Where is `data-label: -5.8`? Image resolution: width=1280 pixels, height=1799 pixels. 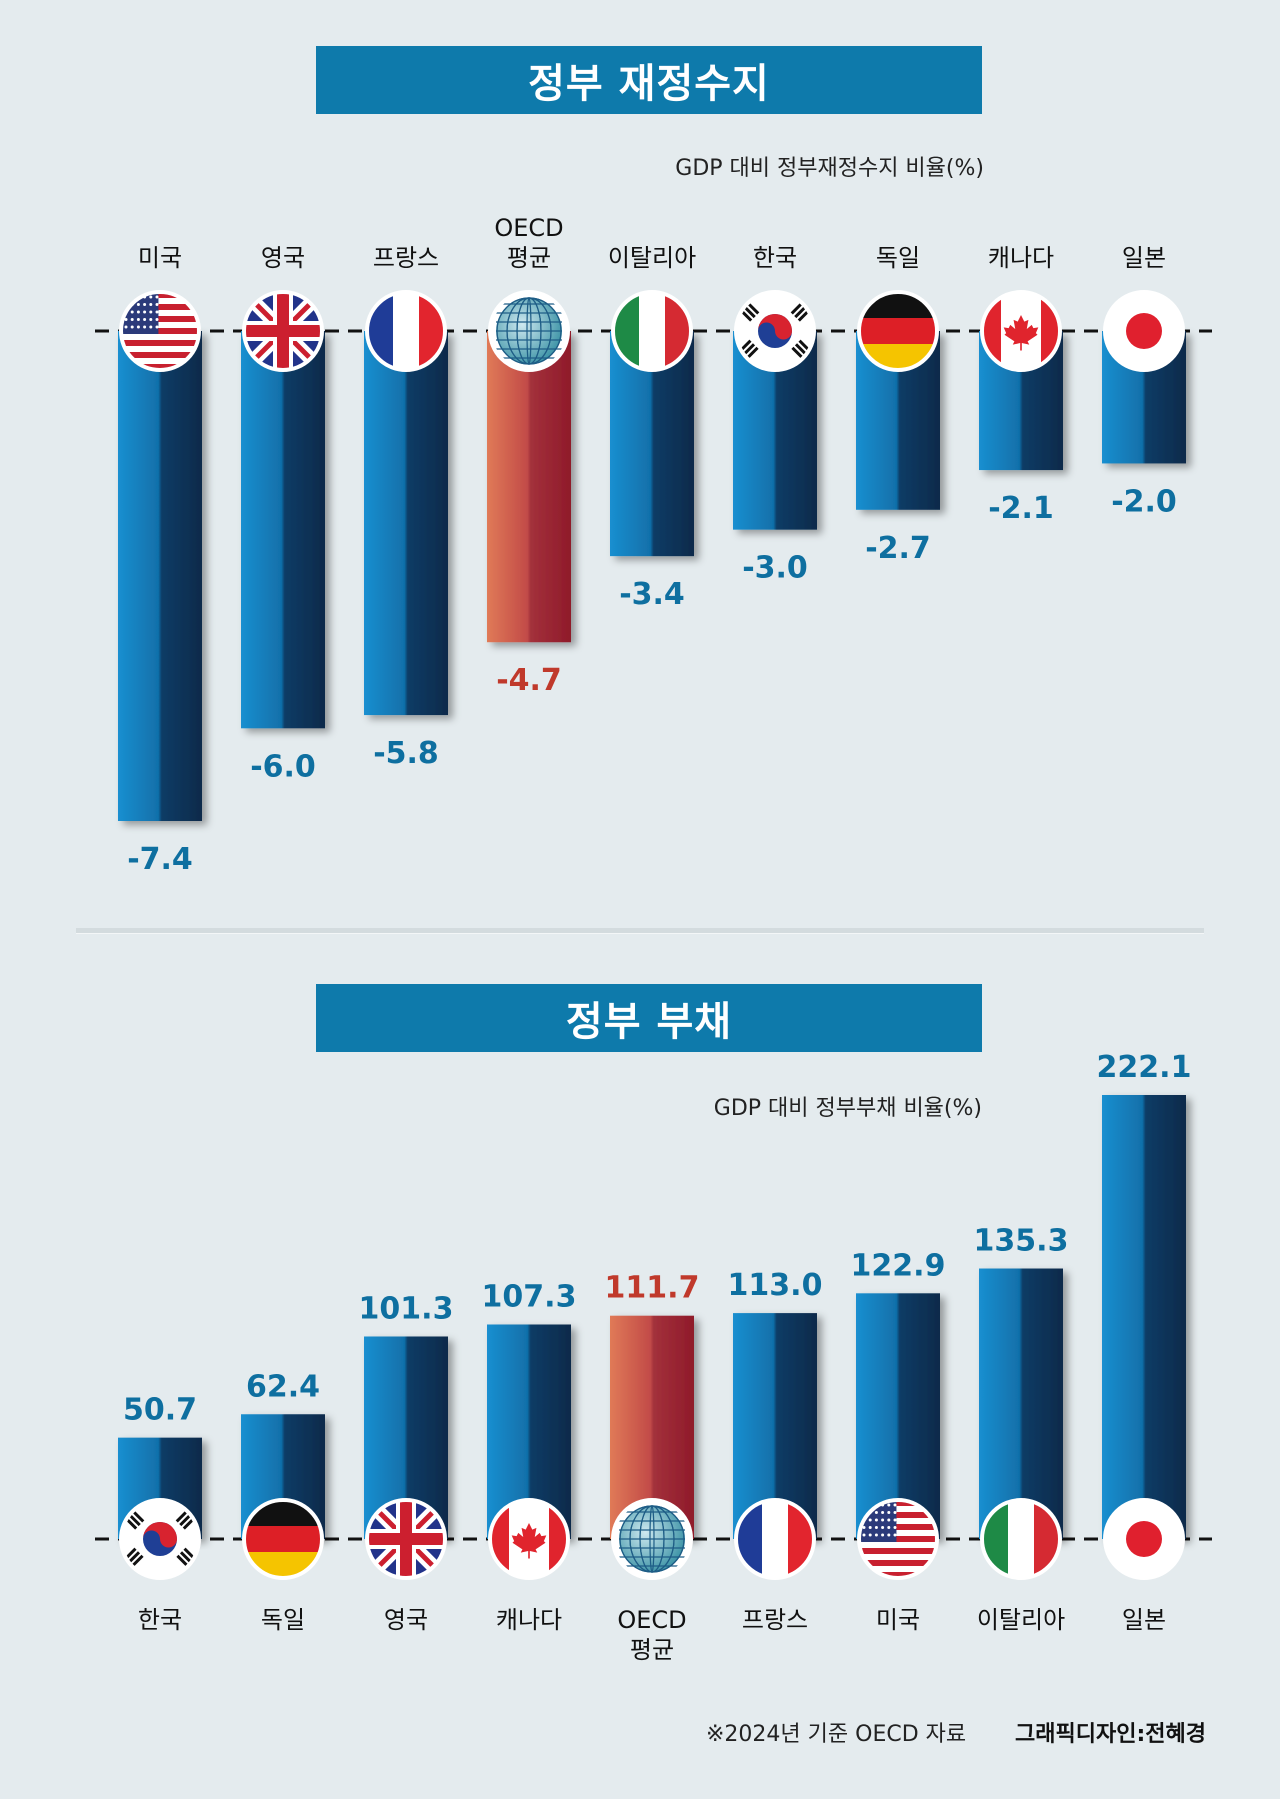
data-label: -5.8 is located at coordinates (406, 753).